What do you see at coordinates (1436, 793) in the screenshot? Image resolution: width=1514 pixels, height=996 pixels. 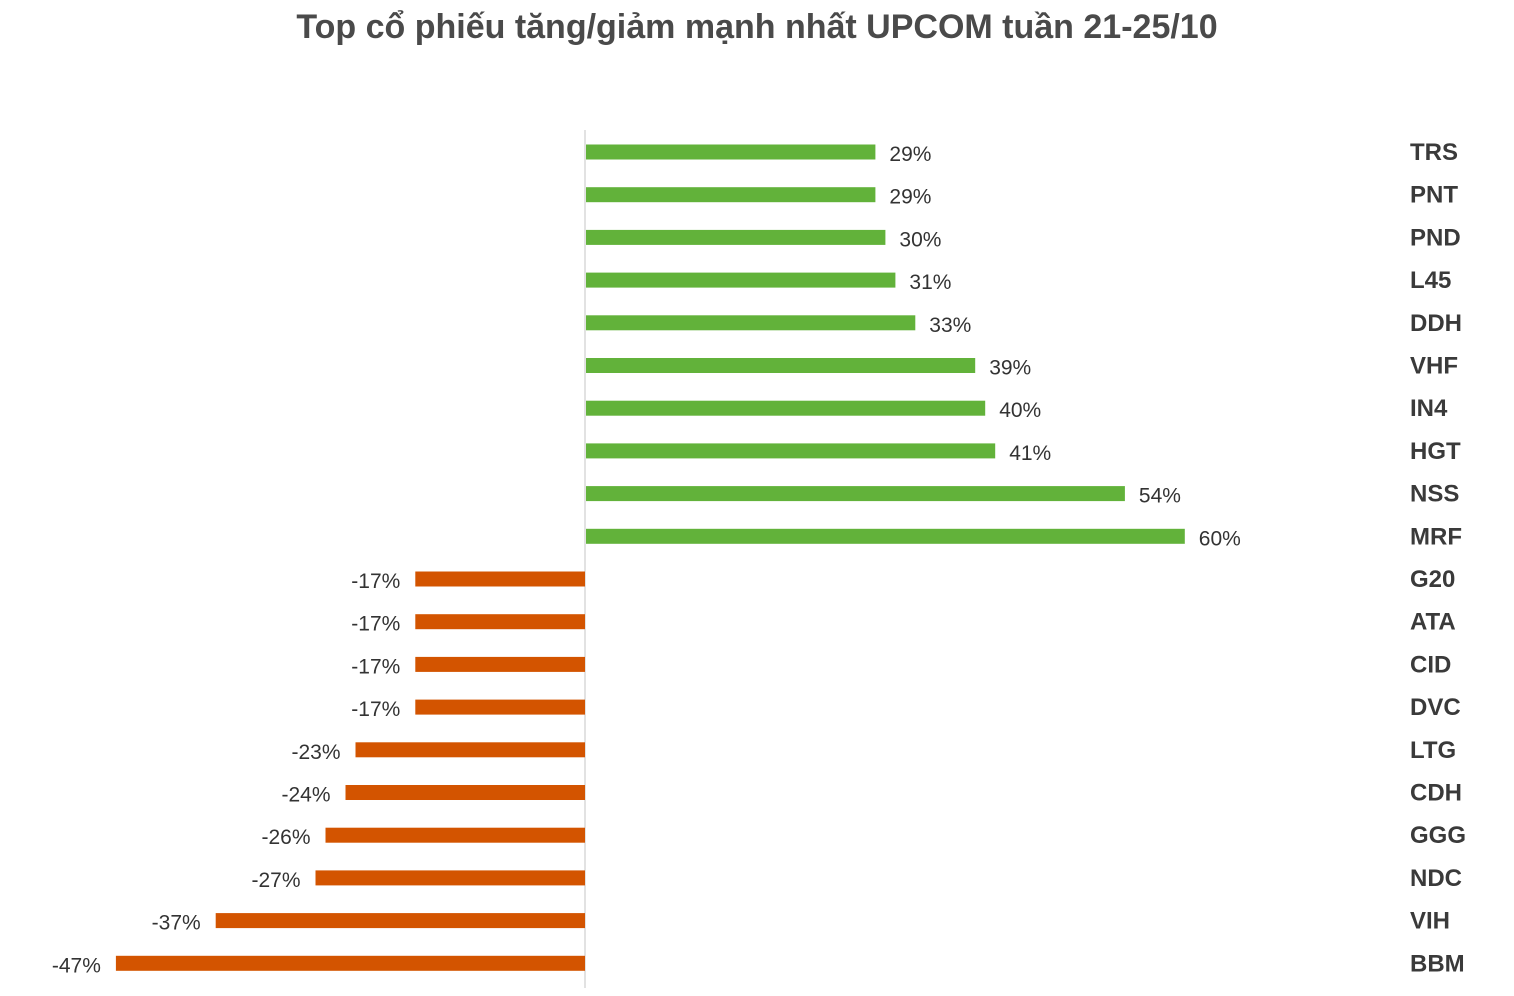 I see `category-label-cdh: CDH` at bounding box center [1436, 793].